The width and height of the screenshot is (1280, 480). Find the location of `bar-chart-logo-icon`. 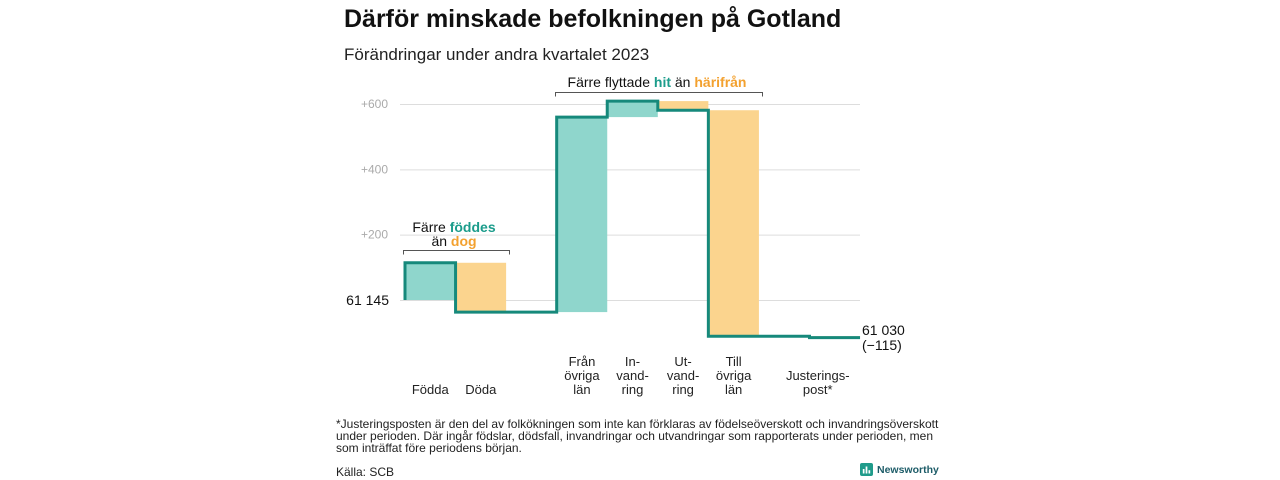

bar-chart-logo-icon is located at coordinates (866, 469).